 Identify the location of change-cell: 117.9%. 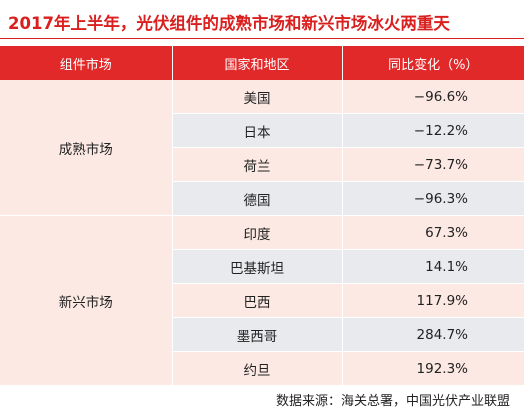
(433, 300).